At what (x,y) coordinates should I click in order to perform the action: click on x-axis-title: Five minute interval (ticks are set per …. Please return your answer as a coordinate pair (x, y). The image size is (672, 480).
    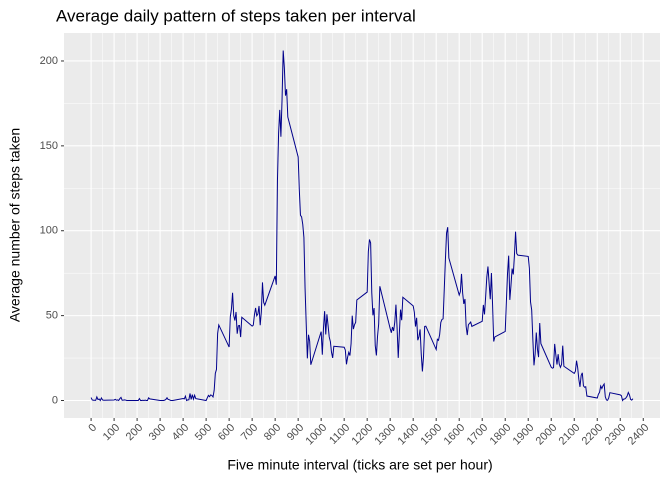
    Looking at the image, I should click on (359, 465).